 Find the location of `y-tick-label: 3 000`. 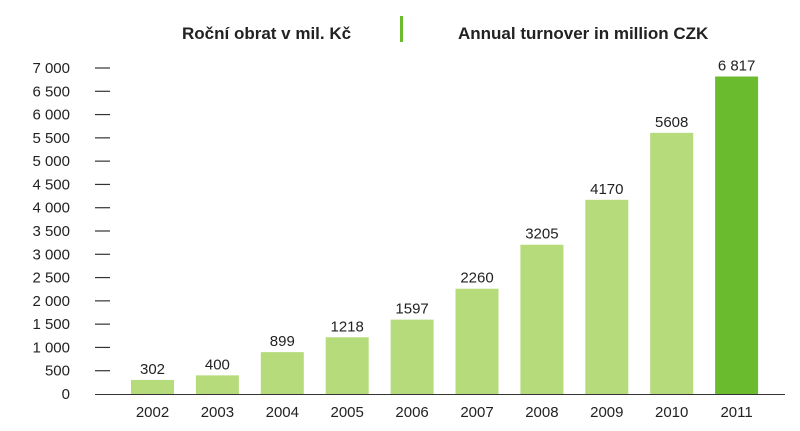

y-tick-label: 3 000 is located at coordinates (51, 254).